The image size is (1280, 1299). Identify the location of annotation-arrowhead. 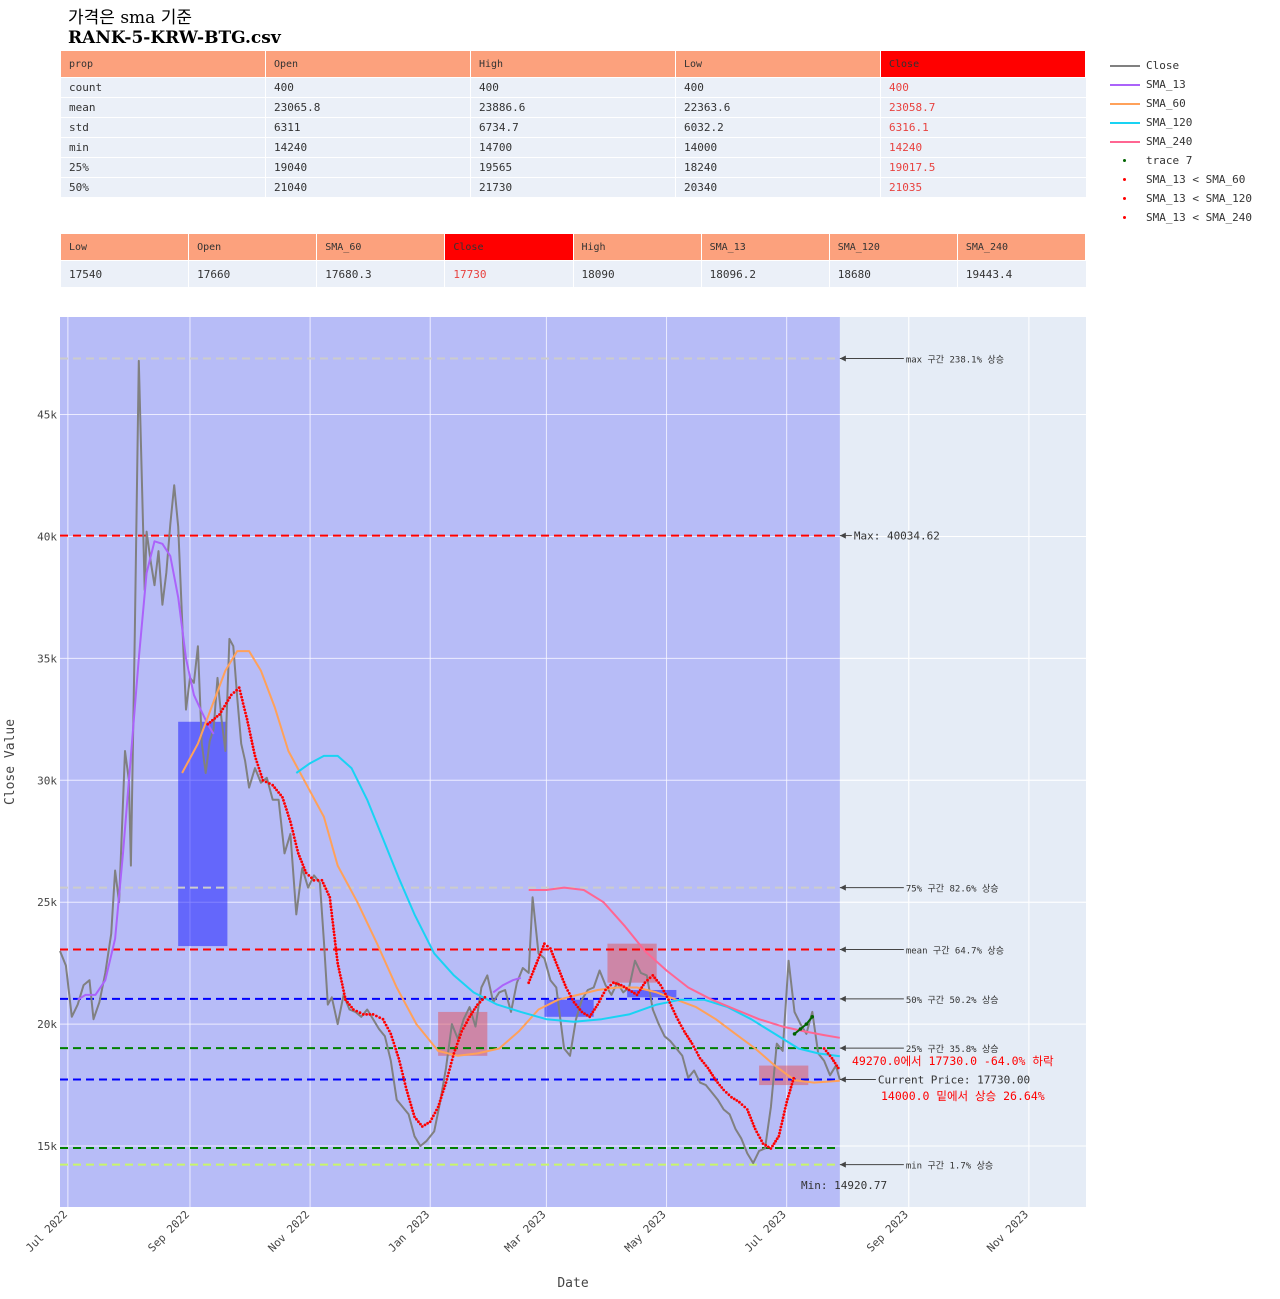
(842, 949).